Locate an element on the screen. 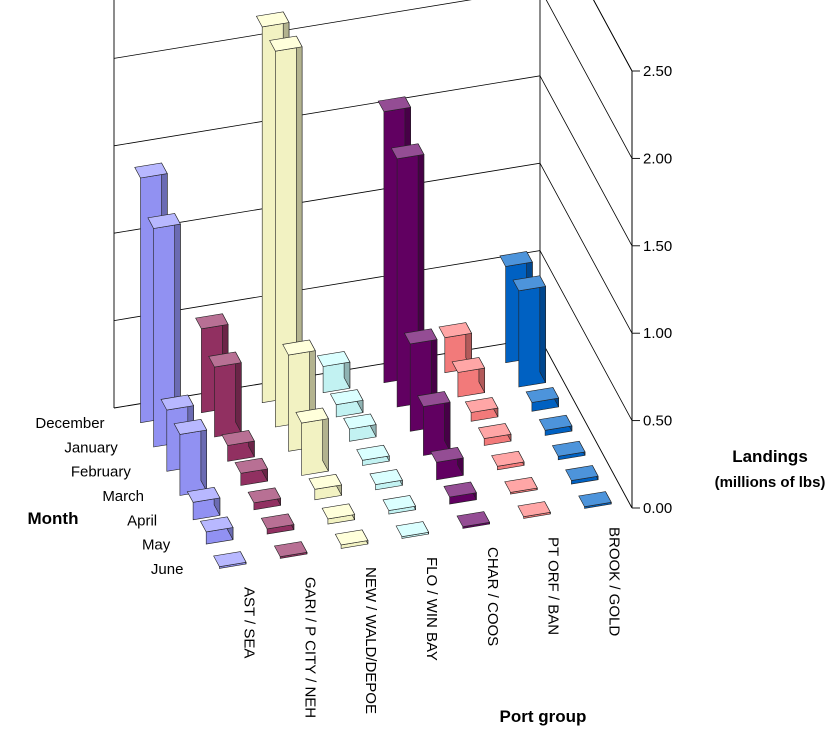  x-tick-label: GARI / P CITY / NEH is located at coordinates (309, 647).